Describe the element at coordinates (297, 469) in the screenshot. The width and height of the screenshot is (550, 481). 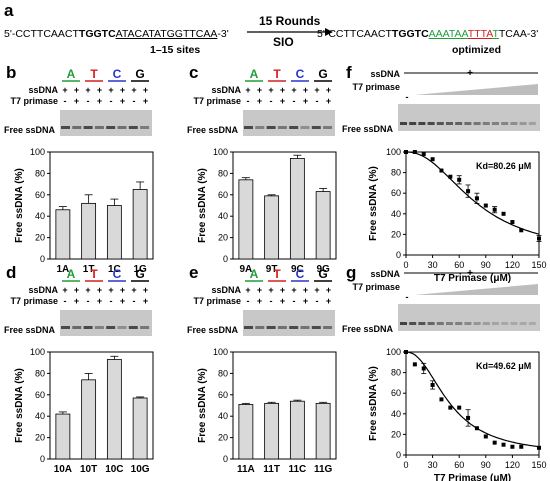
I see `category-label: 11C` at that location.